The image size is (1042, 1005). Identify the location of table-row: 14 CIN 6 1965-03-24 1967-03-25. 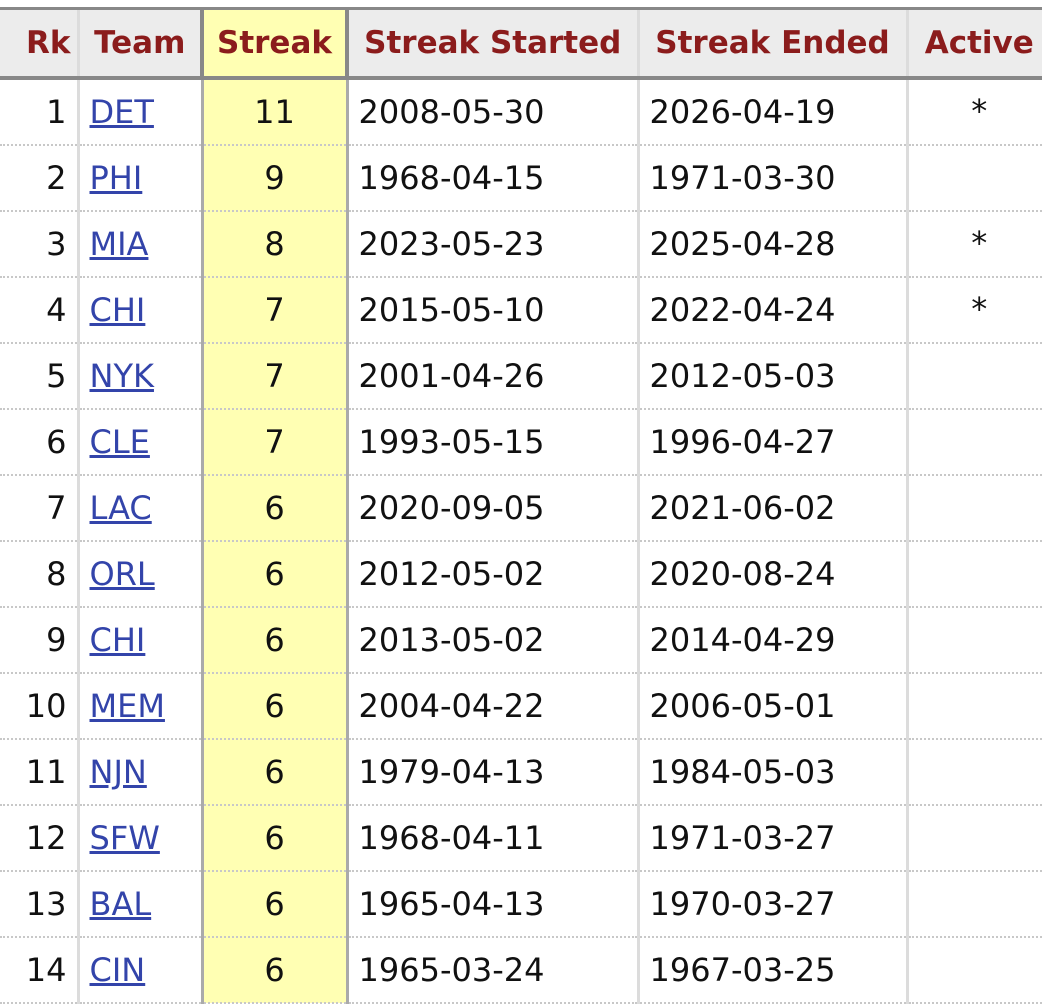
(521, 970).